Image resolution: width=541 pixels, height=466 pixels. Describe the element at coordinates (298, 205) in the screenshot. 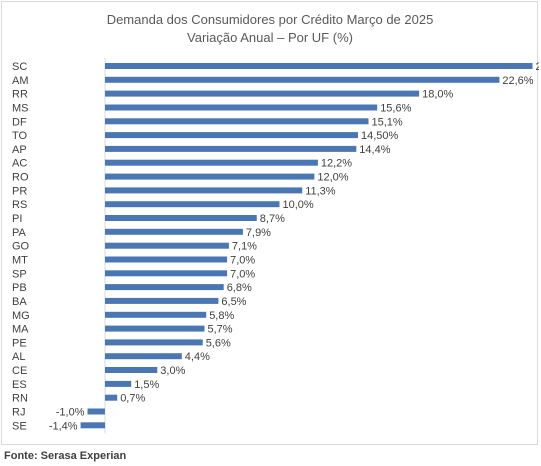

I see `data-label: 10,0%` at that location.